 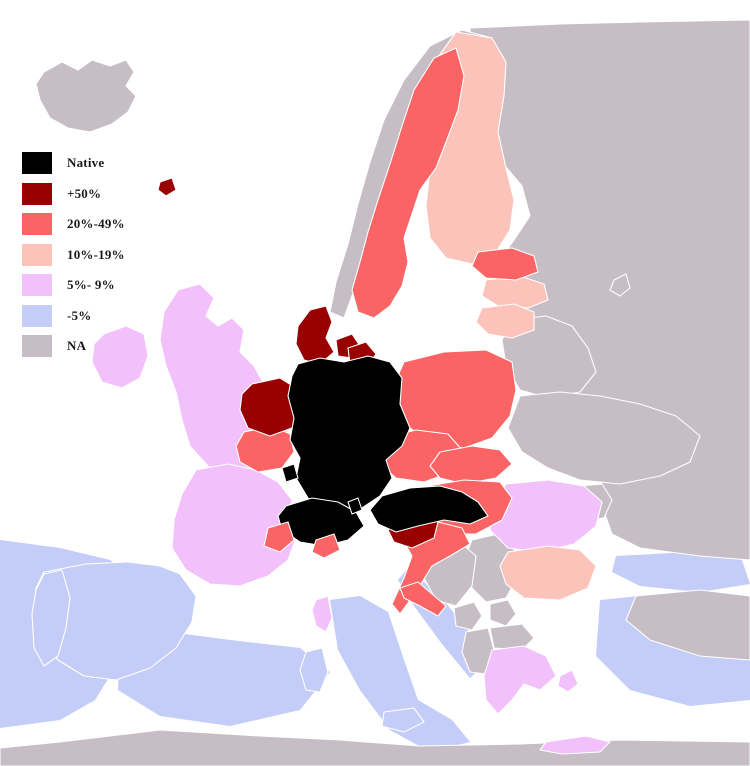 What do you see at coordinates (314, 670) in the screenshot?
I see `country-sardinia` at bounding box center [314, 670].